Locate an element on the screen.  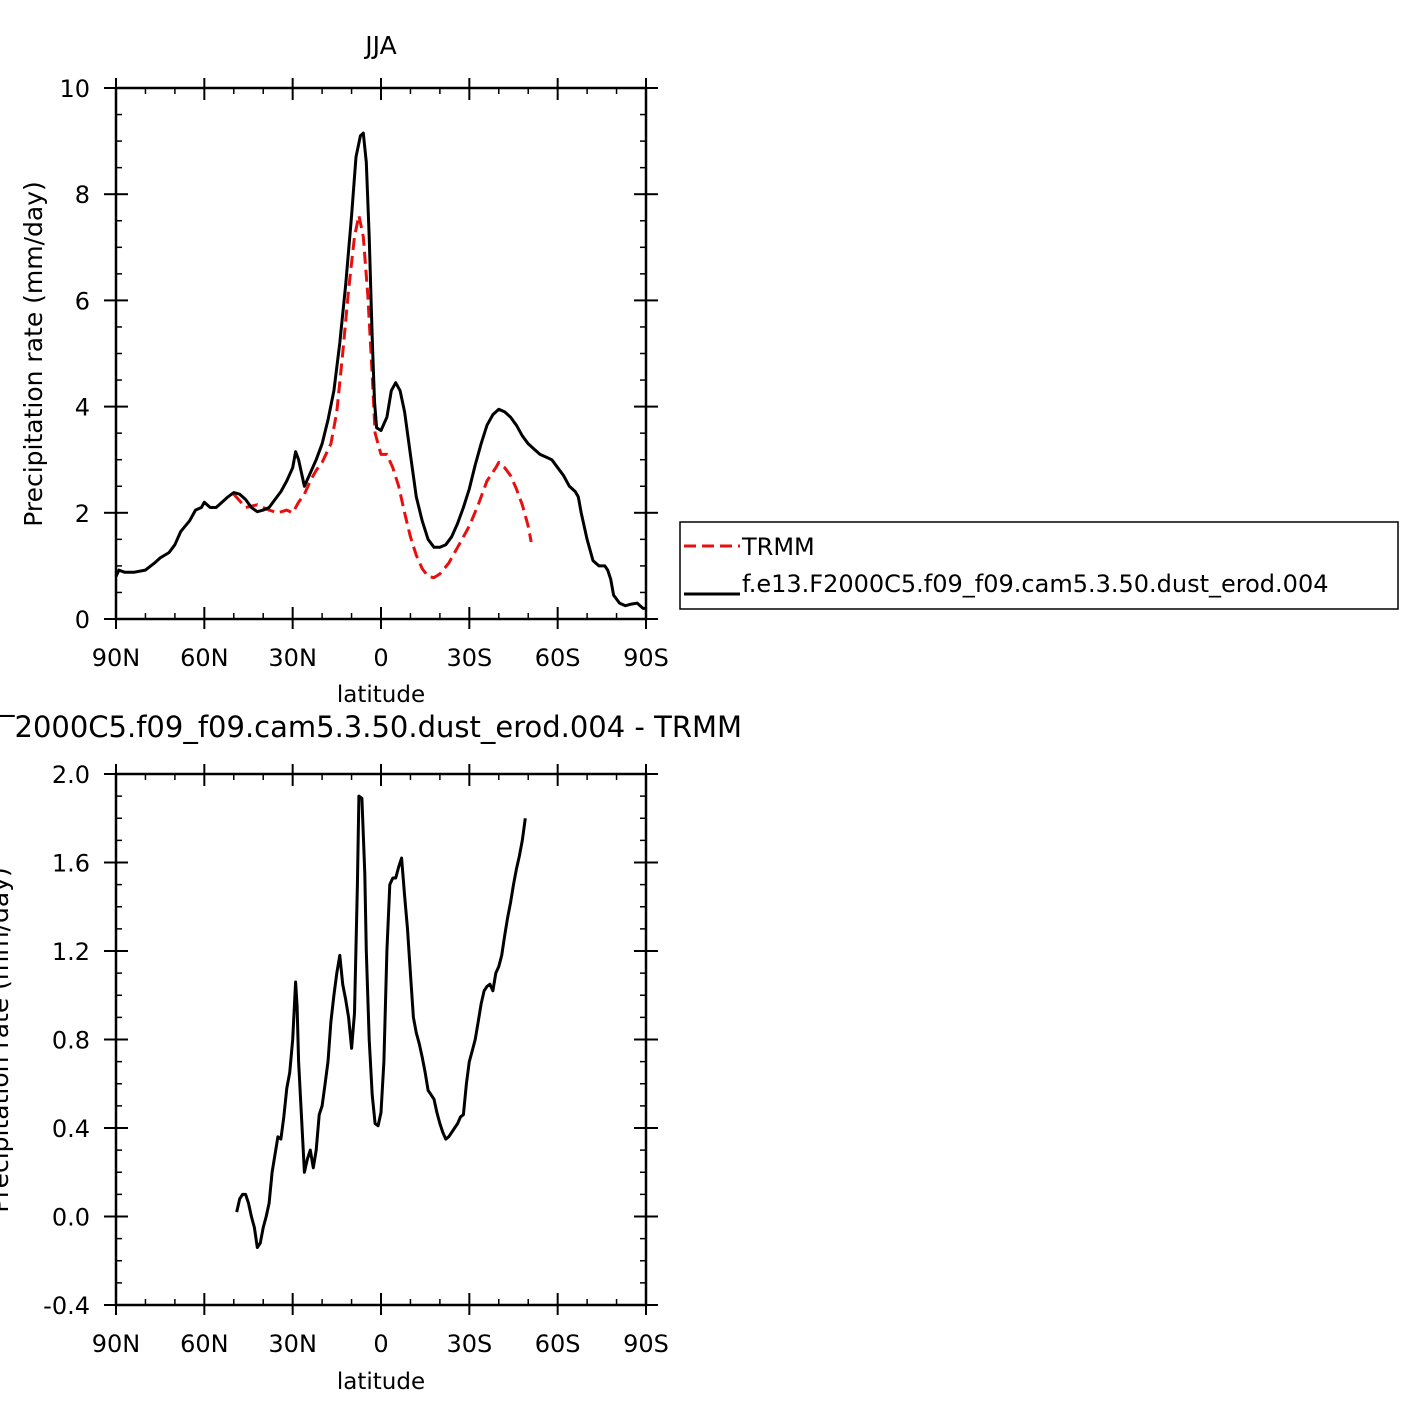
bottom-x-tick-label: 30S is located at coordinates (469, 1344).